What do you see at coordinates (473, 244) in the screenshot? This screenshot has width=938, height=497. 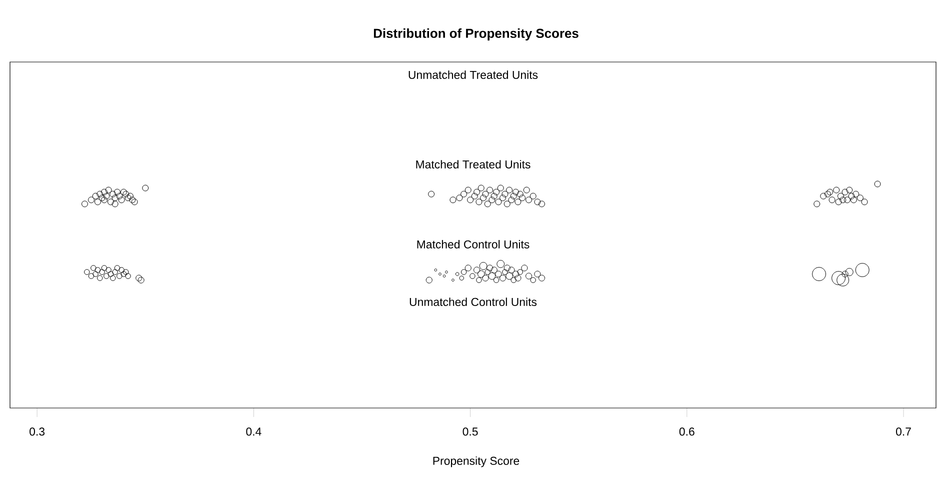 I see `series-label: Matched Control Units` at bounding box center [473, 244].